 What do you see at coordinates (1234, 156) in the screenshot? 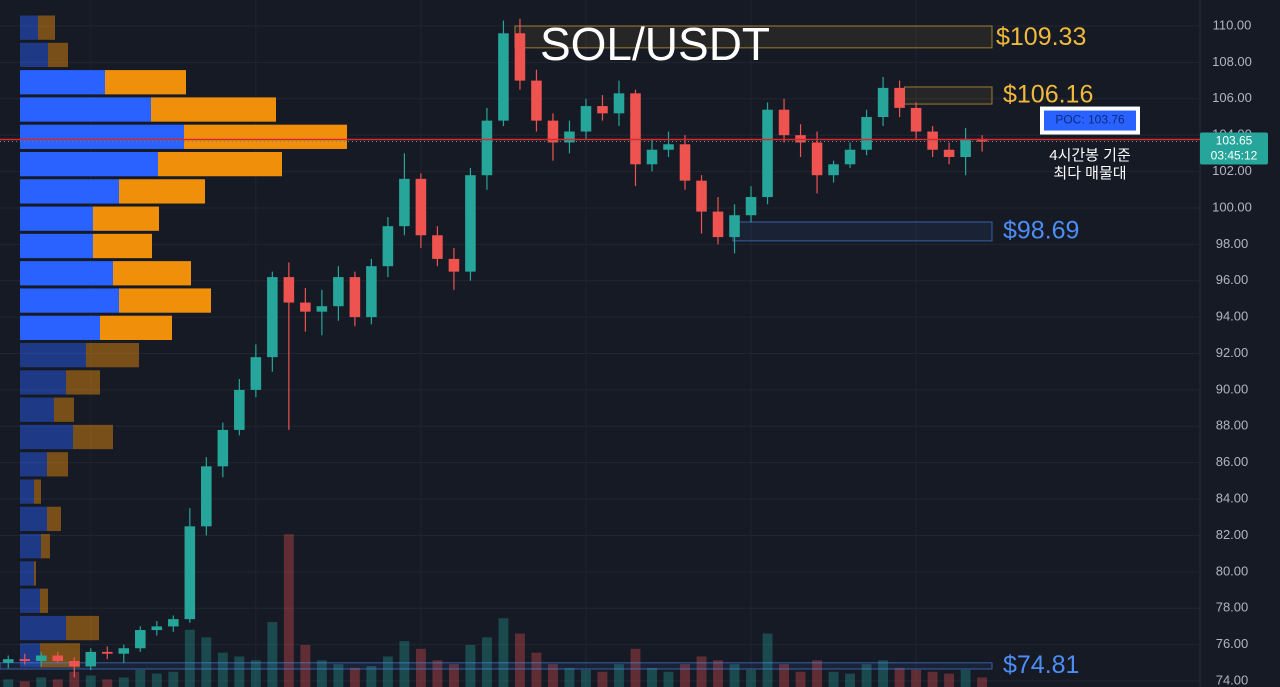
I see `countdown-label: 03:45:12` at bounding box center [1234, 156].